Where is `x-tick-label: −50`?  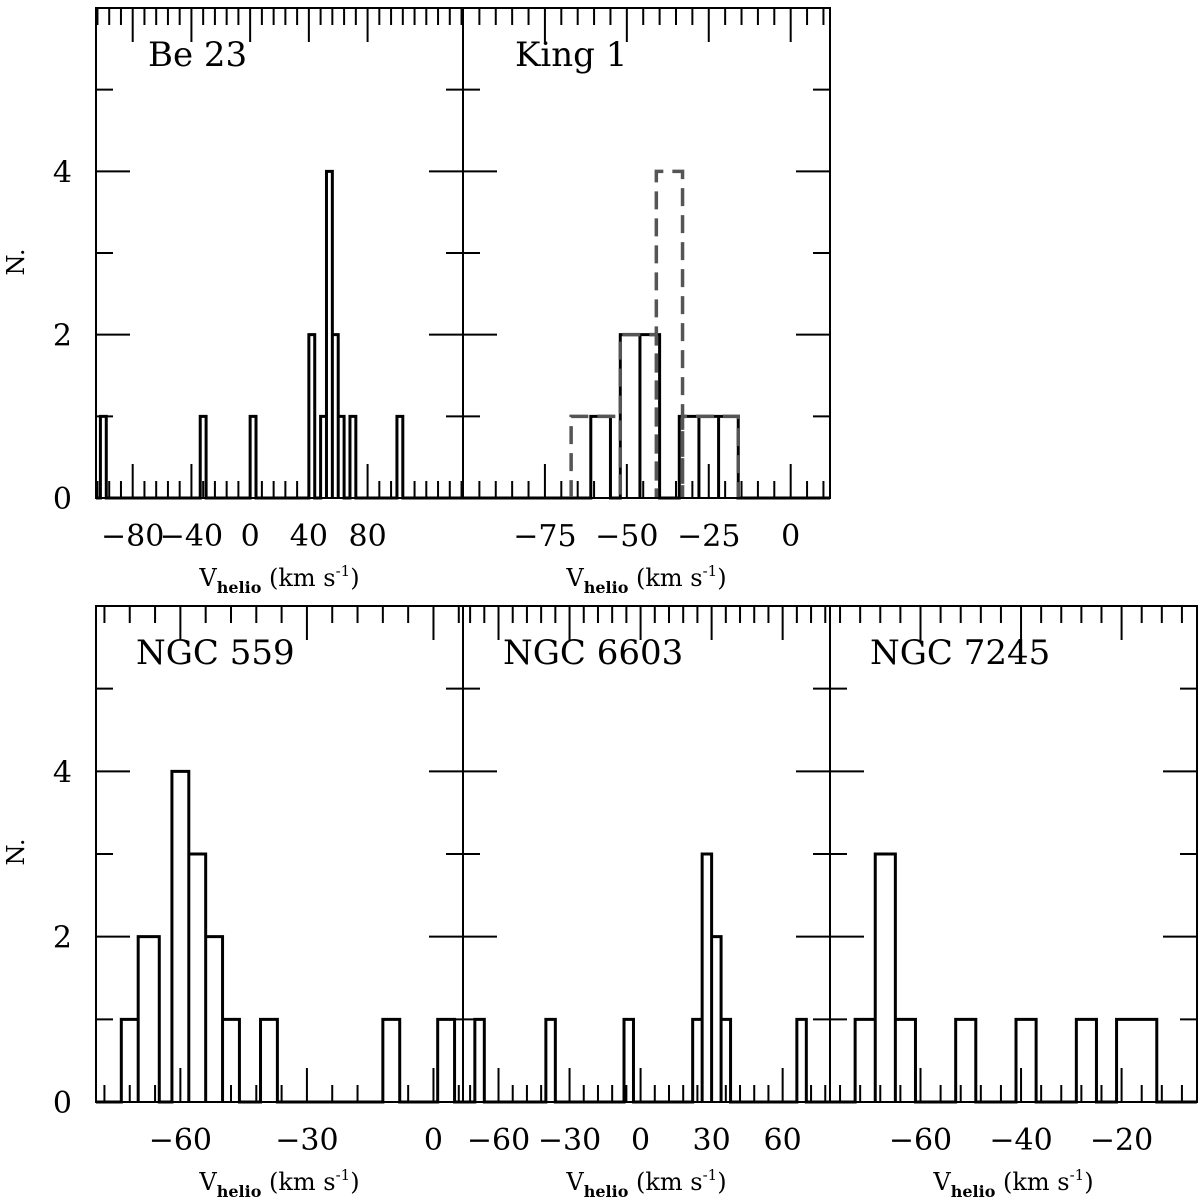 x-tick-label: −50 is located at coordinates (626, 536).